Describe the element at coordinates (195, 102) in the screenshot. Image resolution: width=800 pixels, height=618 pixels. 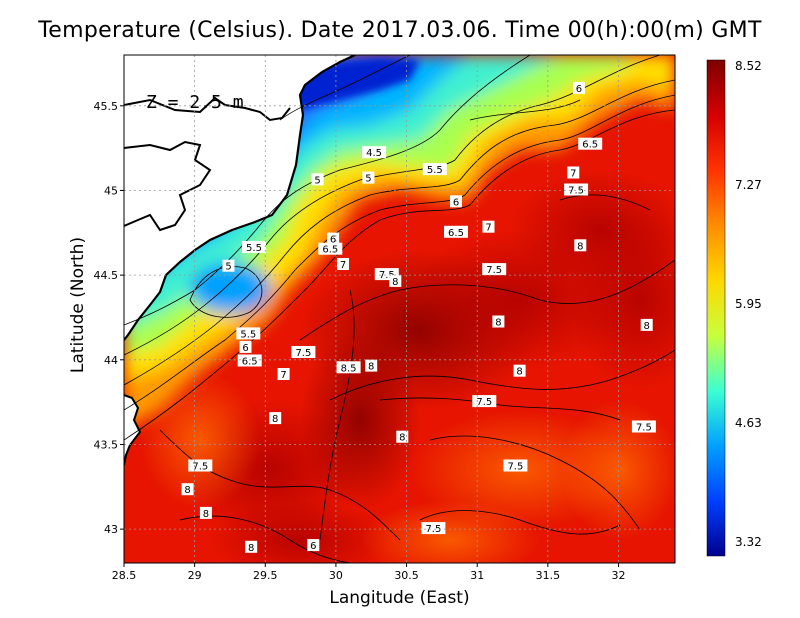
I see `depth-label: Z = 2.5 m` at that location.